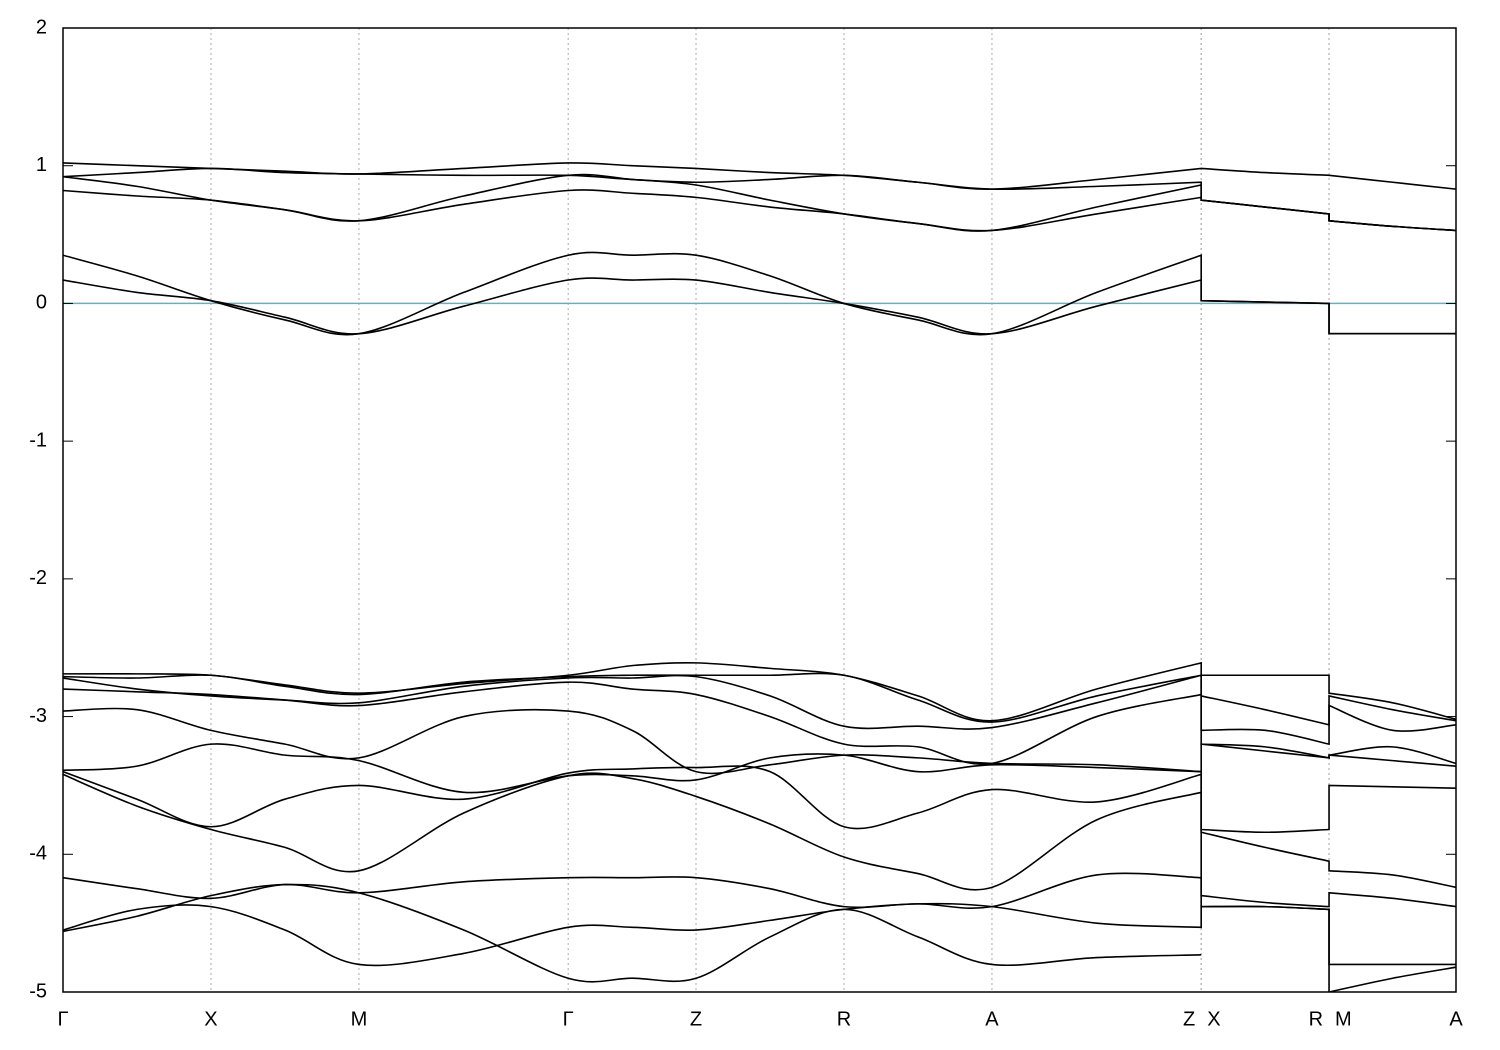  Describe the element at coordinates (41, 165) in the screenshot. I see `y-tick-label: 1` at that location.